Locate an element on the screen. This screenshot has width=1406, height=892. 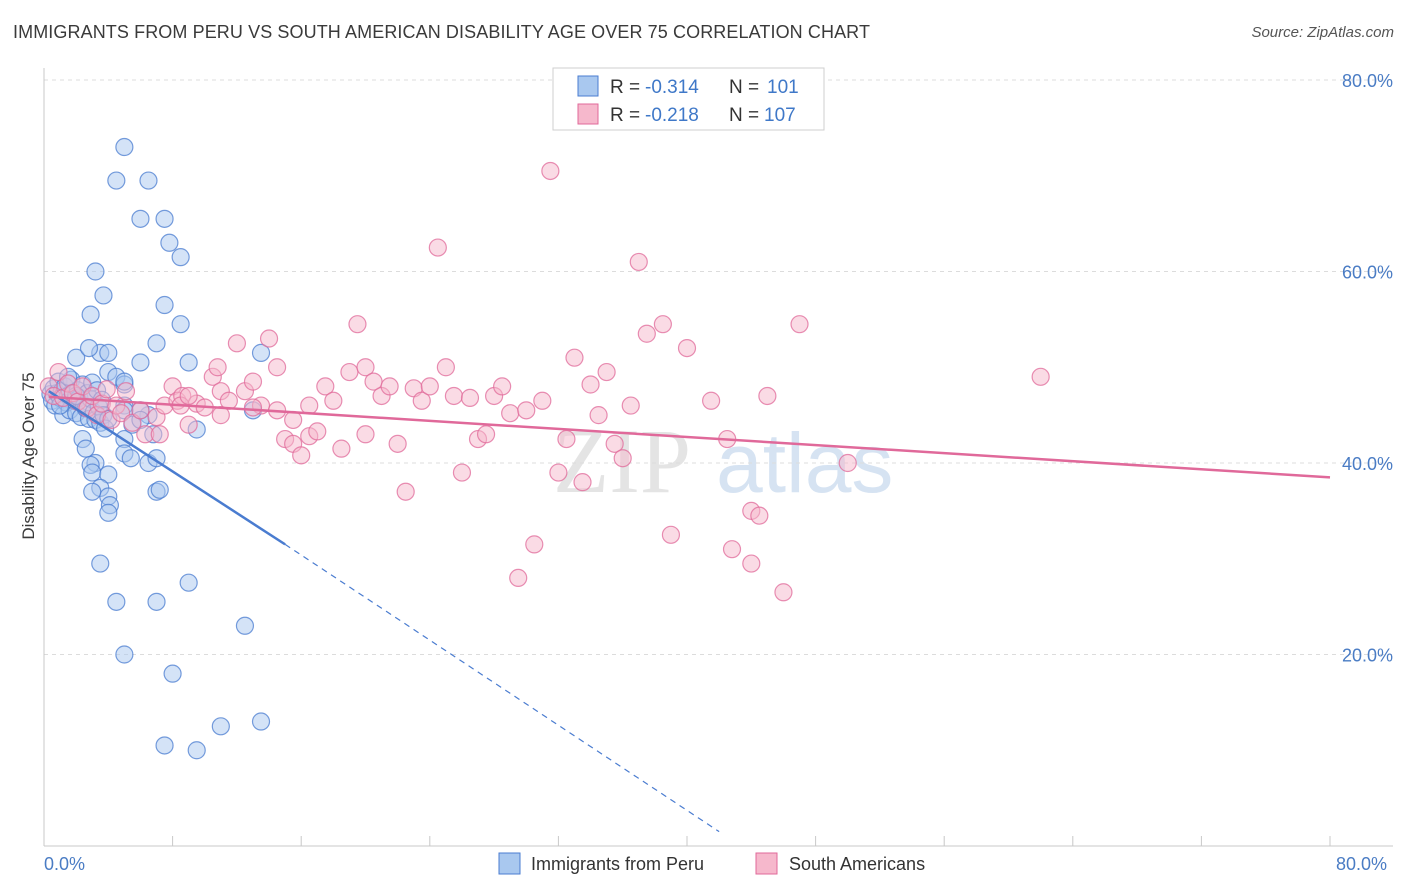
legend-swatch-south-americans is located at coordinates (588, 114).